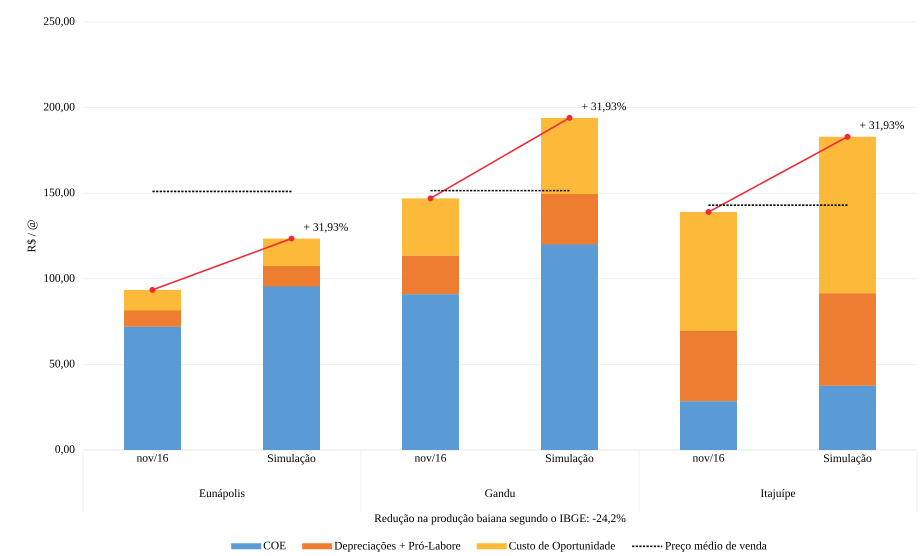 This screenshot has height=556, width=923. I want to click on y-tick-label: 150,00, so click(59, 193).